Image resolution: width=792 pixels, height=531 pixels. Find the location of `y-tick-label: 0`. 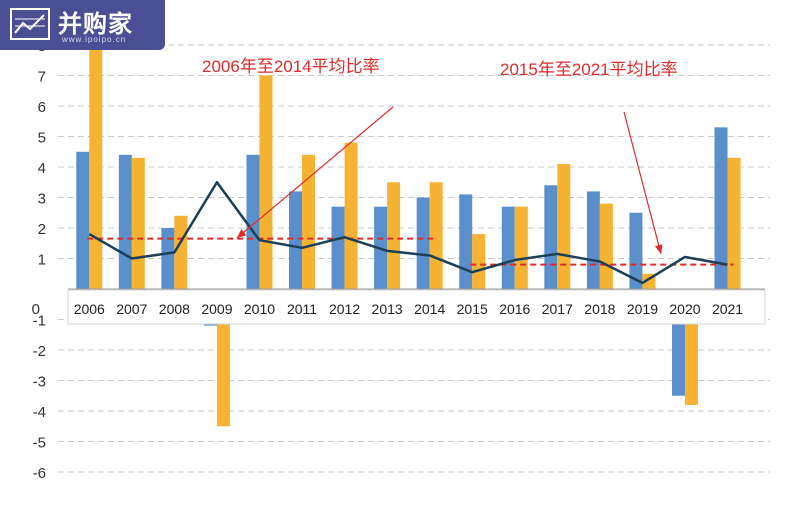

y-tick-label: 0 is located at coordinates (36, 309).